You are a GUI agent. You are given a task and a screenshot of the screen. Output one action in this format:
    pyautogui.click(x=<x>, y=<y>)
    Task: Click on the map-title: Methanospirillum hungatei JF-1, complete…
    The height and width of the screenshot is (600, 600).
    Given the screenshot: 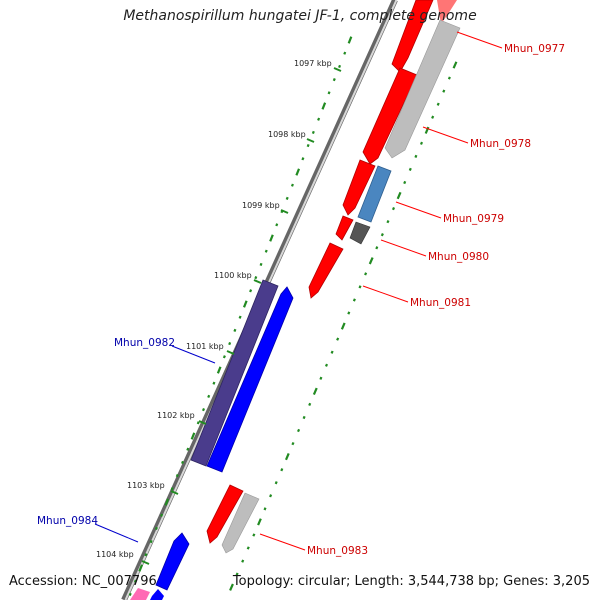 What is the action you would take?
    pyautogui.click(x=300, y=16)
    